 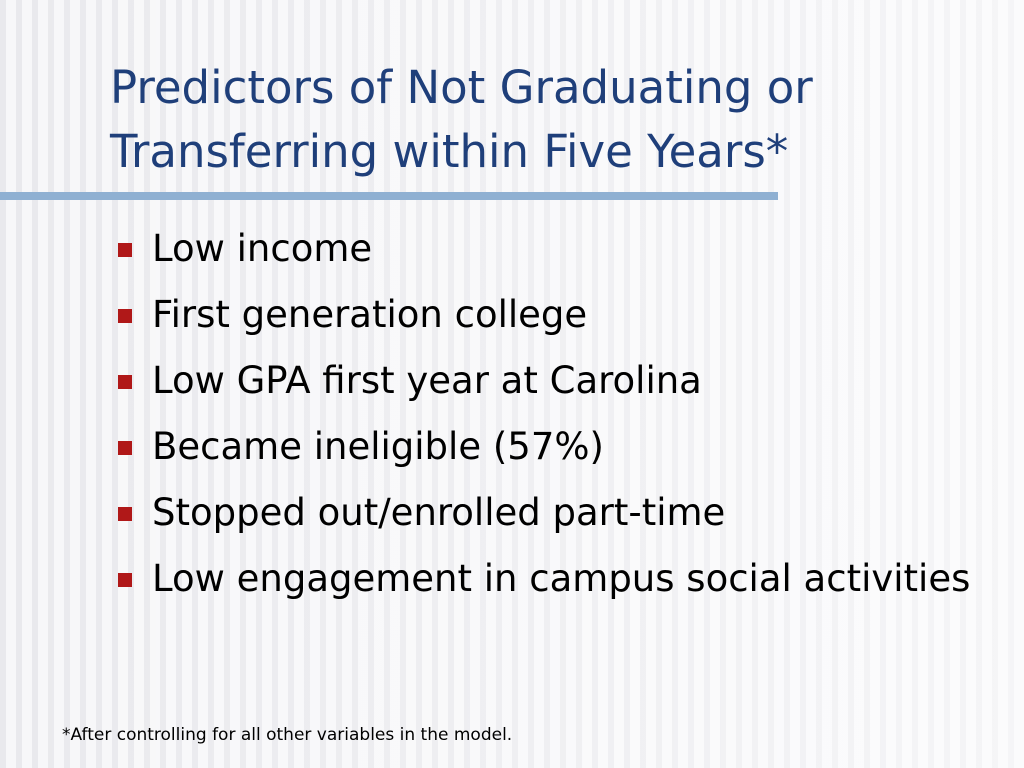 I want to click on bullet-text: Low income, so click(x=262, y=248).